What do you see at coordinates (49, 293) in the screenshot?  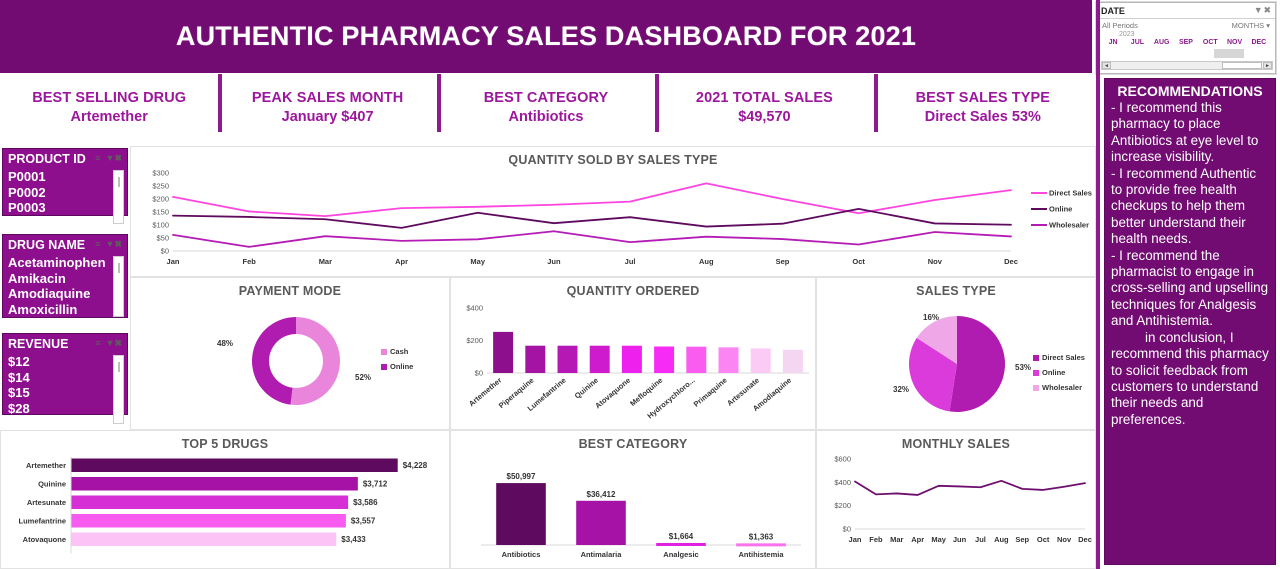 I see `slicer-item: Amodiaquine` at bounding box center [49, 293].